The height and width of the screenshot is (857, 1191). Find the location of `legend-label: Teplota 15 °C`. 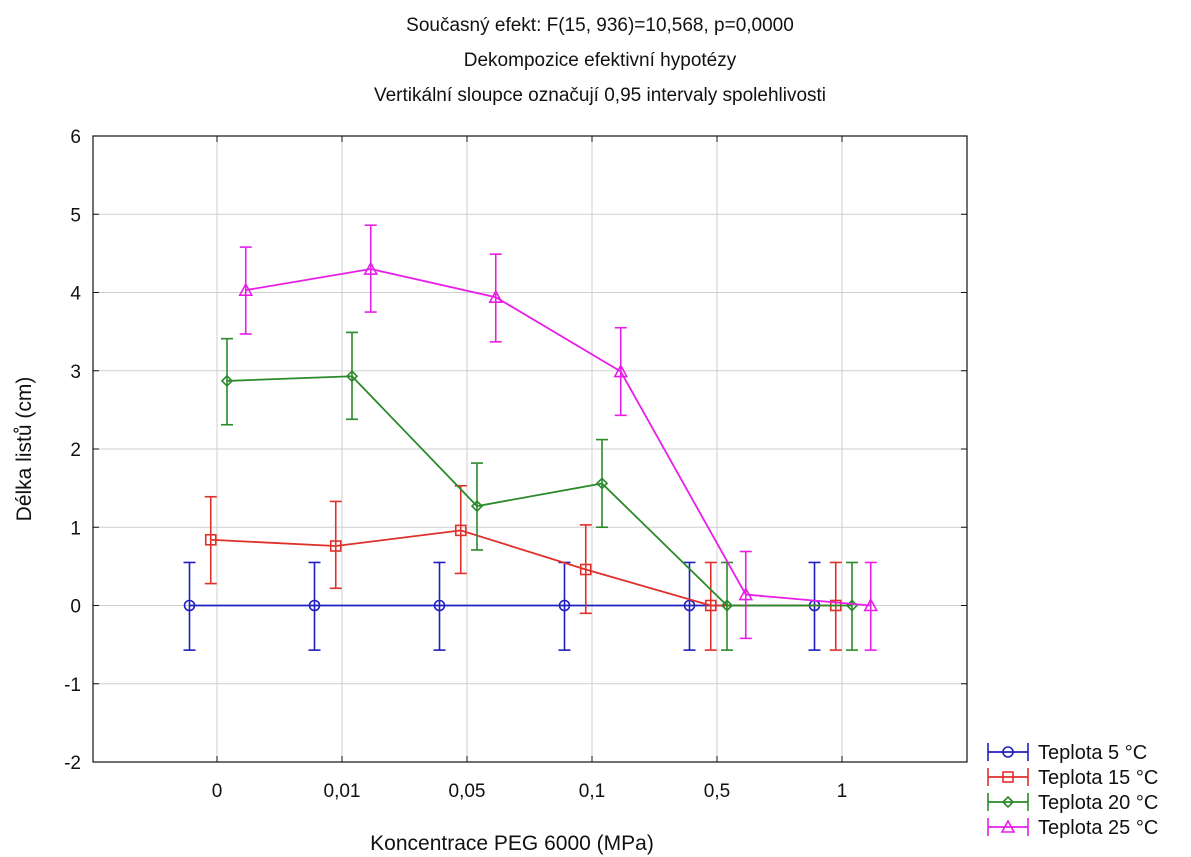

legend-label: Teplota 15 °C is located at coordinates (1098, 778).